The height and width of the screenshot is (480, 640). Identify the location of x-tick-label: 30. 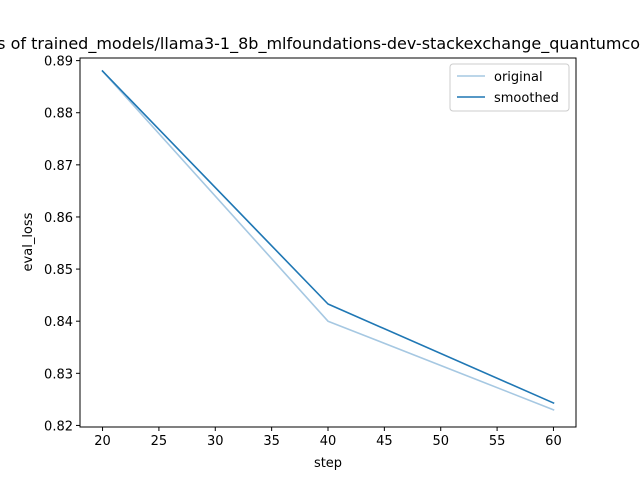
(215, 441).